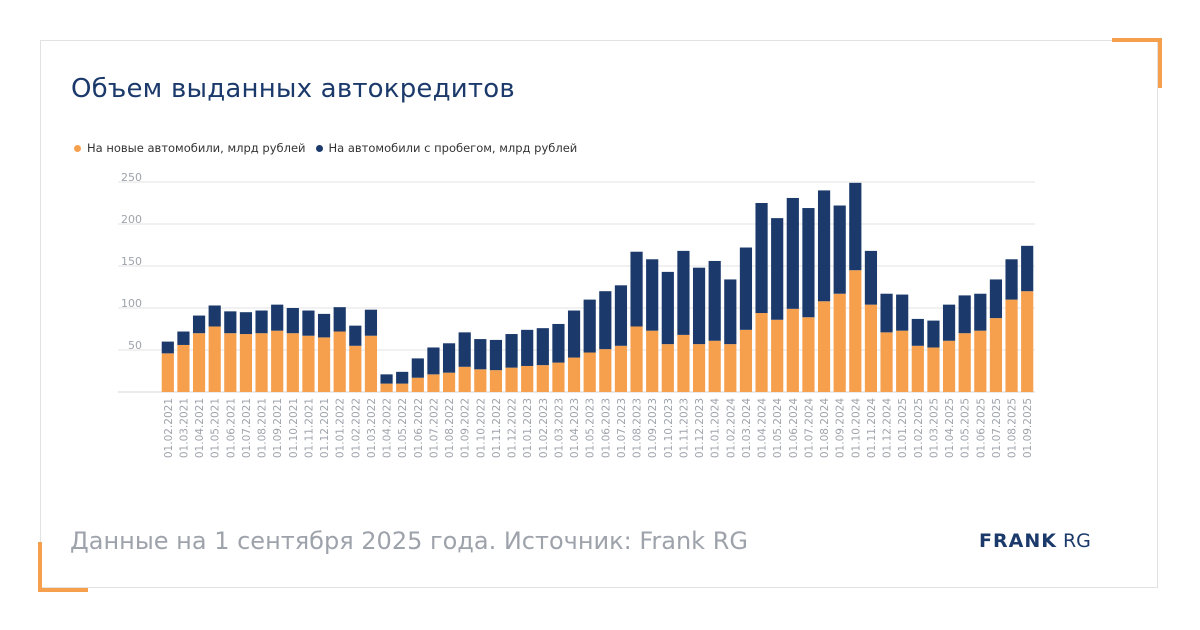 The width and height of the screenshot is (1200, 630). Describe the element at coordinates (528, 428) in the screenshot. I see `x-tick-label: 01.01.2023` at that location.